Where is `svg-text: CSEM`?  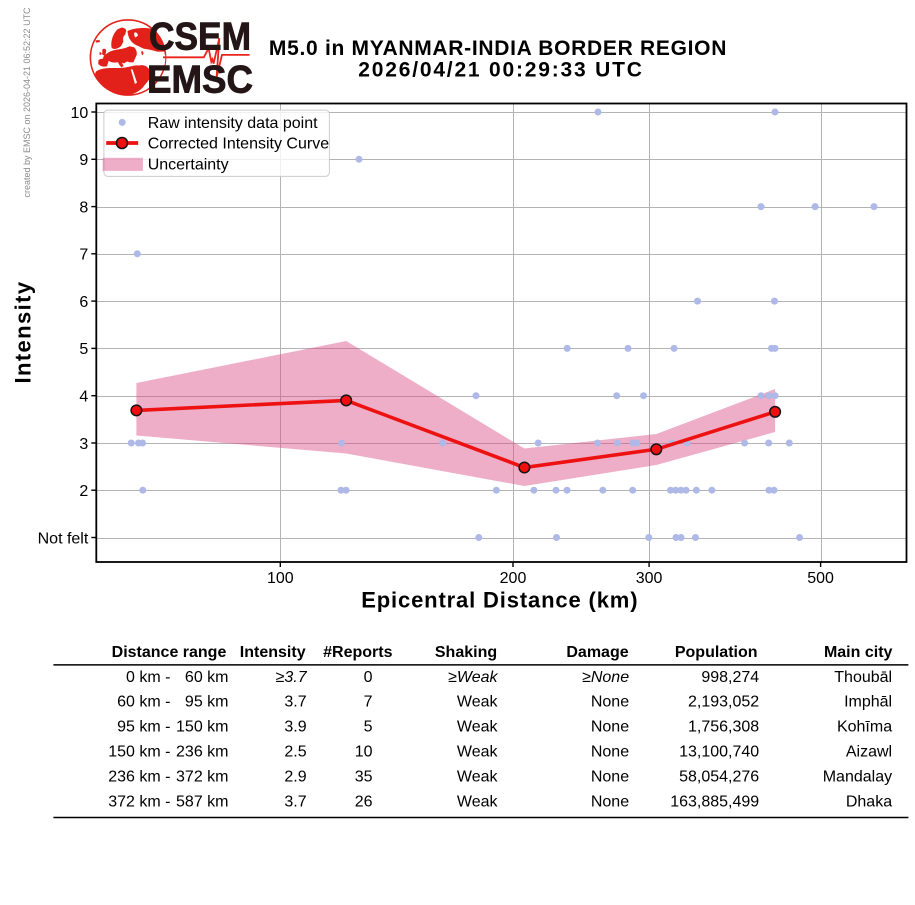 svg-text: CSEM is located at coordinates (200, 36).